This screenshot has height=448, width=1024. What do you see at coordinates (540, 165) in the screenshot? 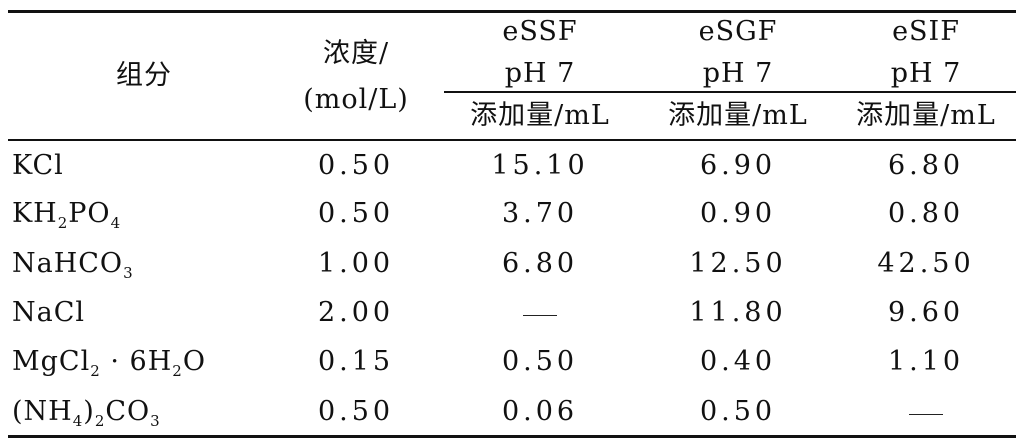
I see `cell-essf: 15.10` at bounding box center [540, 165].